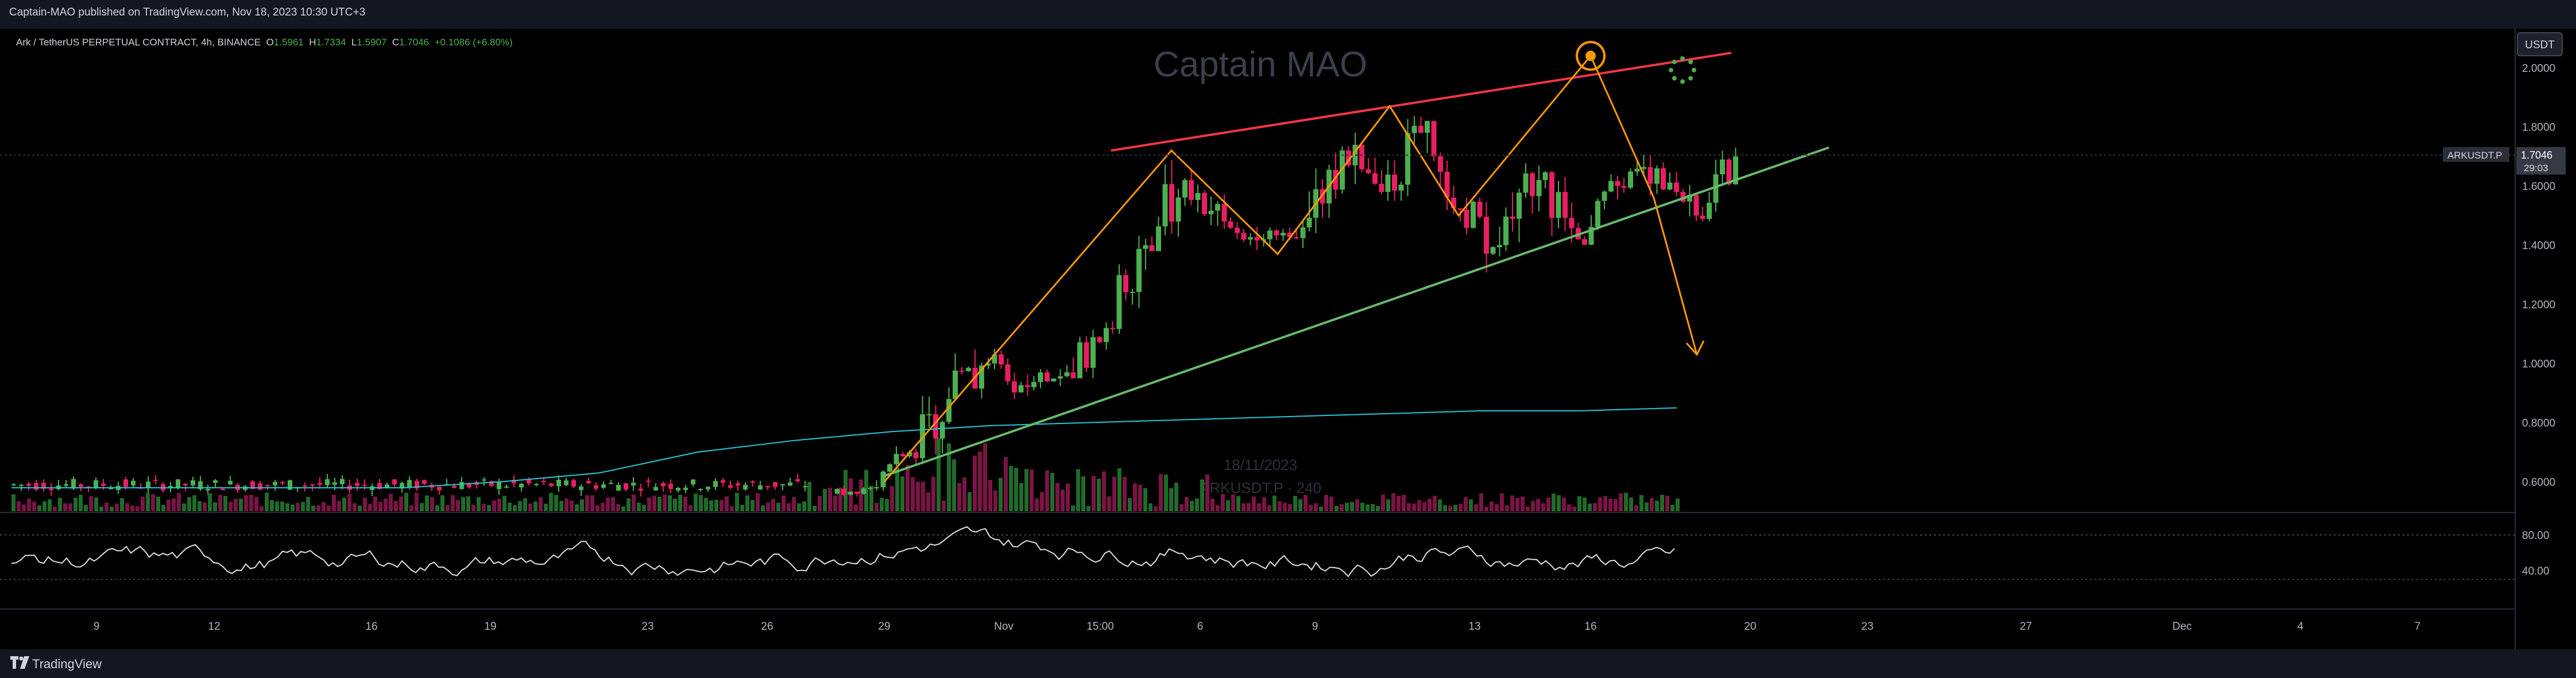 The height and width of the screenshot is (678, 2576). I want to click on rsi-tick-label: 80.00, so click(2536, 536).